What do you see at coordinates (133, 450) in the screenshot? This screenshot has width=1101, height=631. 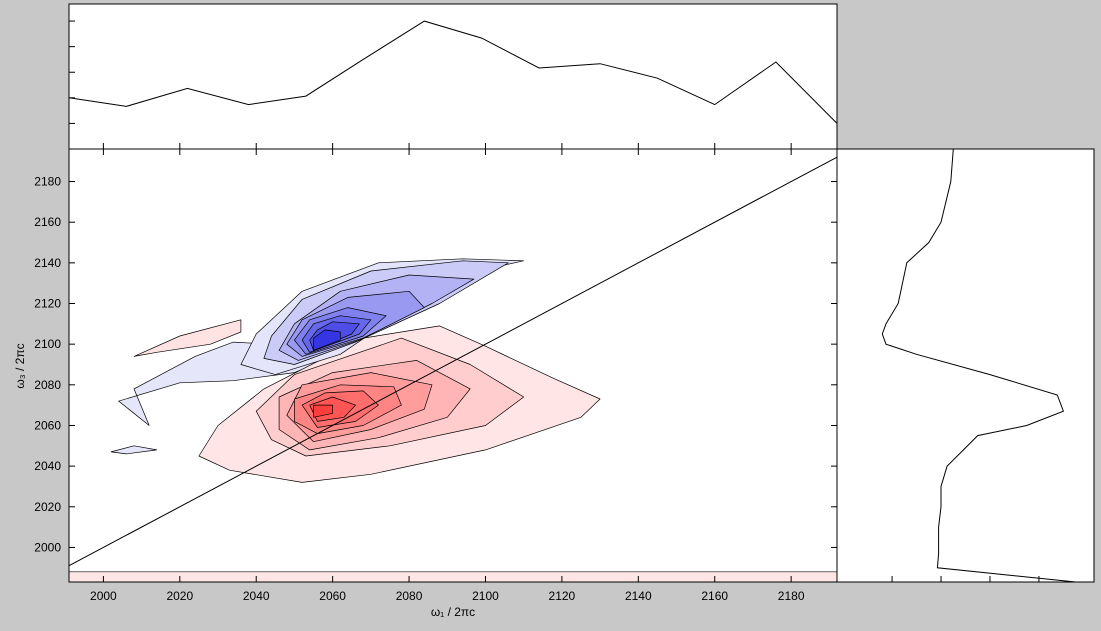 I see `negative-minor-contour` at bounding box center [133, 450].